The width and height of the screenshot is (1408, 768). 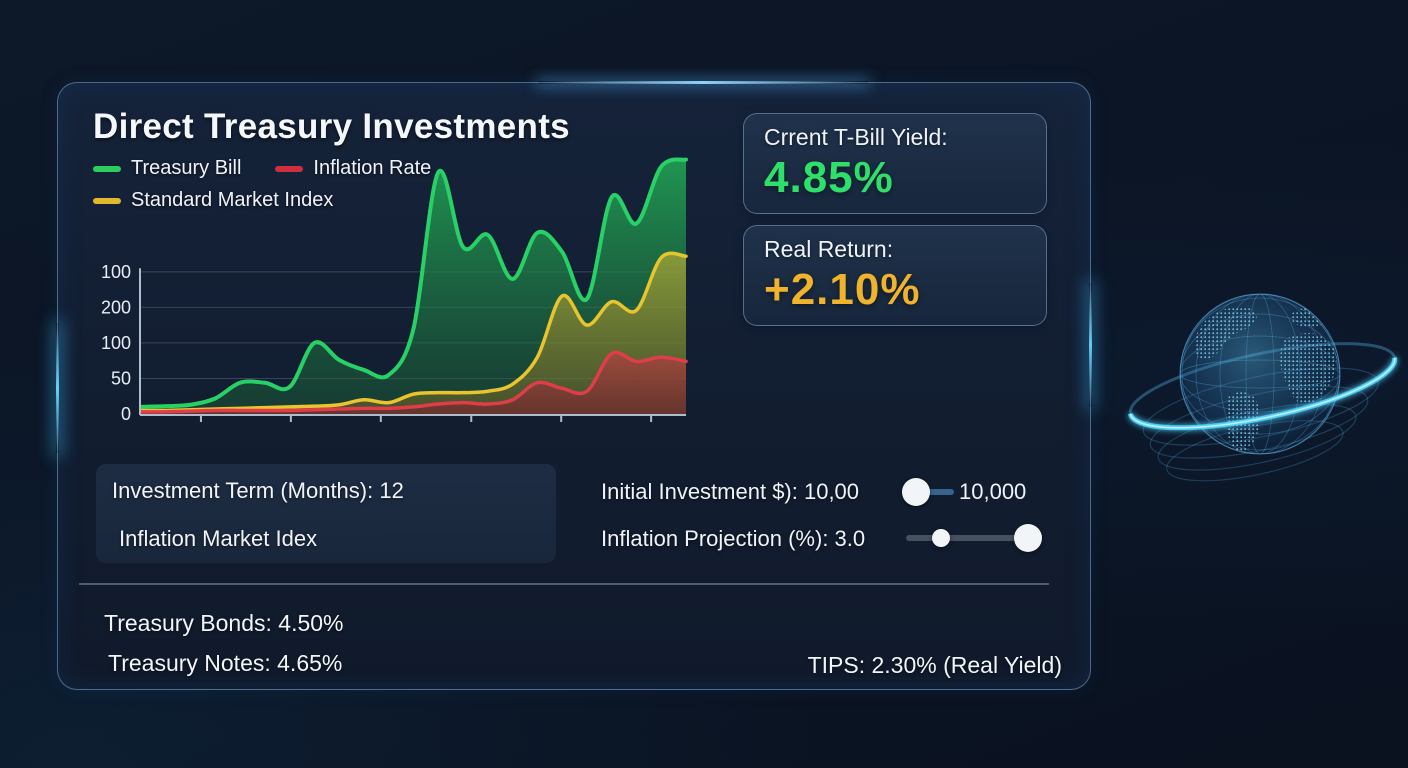 What do you see at coordinates (842, 289) in the screenshot?
I see `real-return-value: +2.10%` at bounding box center [842, 289].